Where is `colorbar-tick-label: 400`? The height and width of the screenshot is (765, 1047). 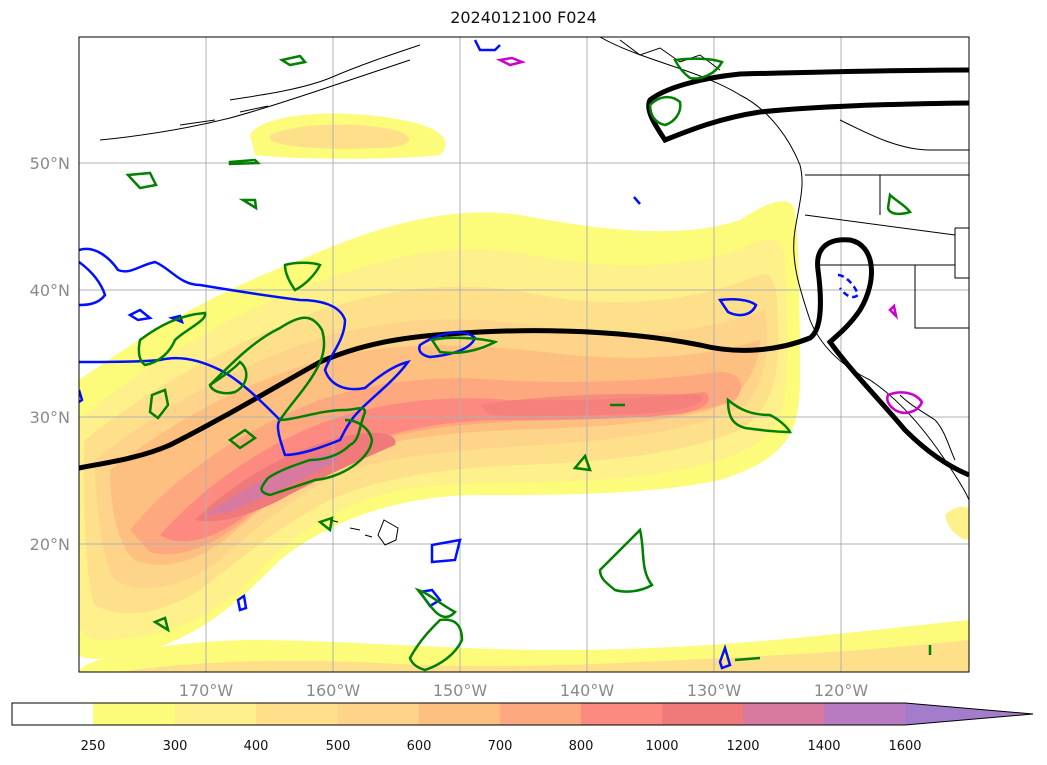 colorbar-tick-label: 400 is located at coordinates (256, 746).